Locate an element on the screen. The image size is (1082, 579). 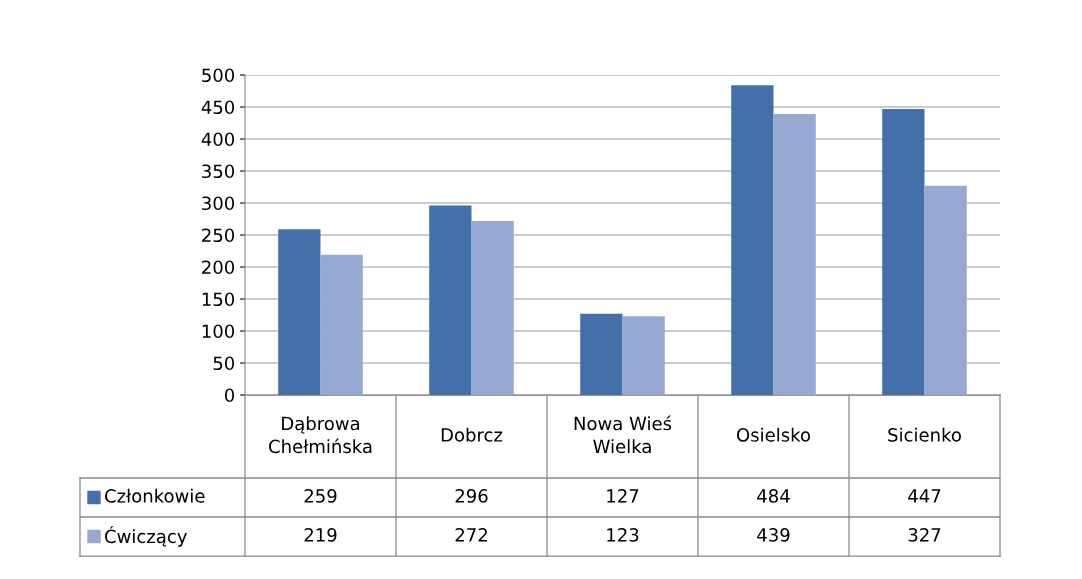
y-tick-label: 400 is located at coordinates (218, 139).